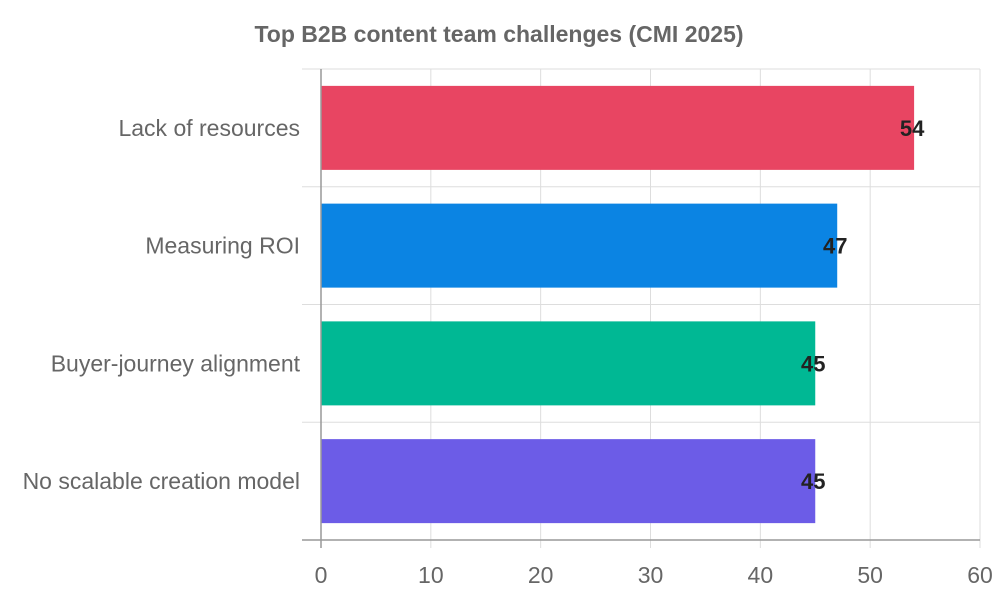 This screenshot has height=600, width=1000. Describe the element at coordinates (835, 246) in the screenshot. I see `value-label-1: 47` at that location.